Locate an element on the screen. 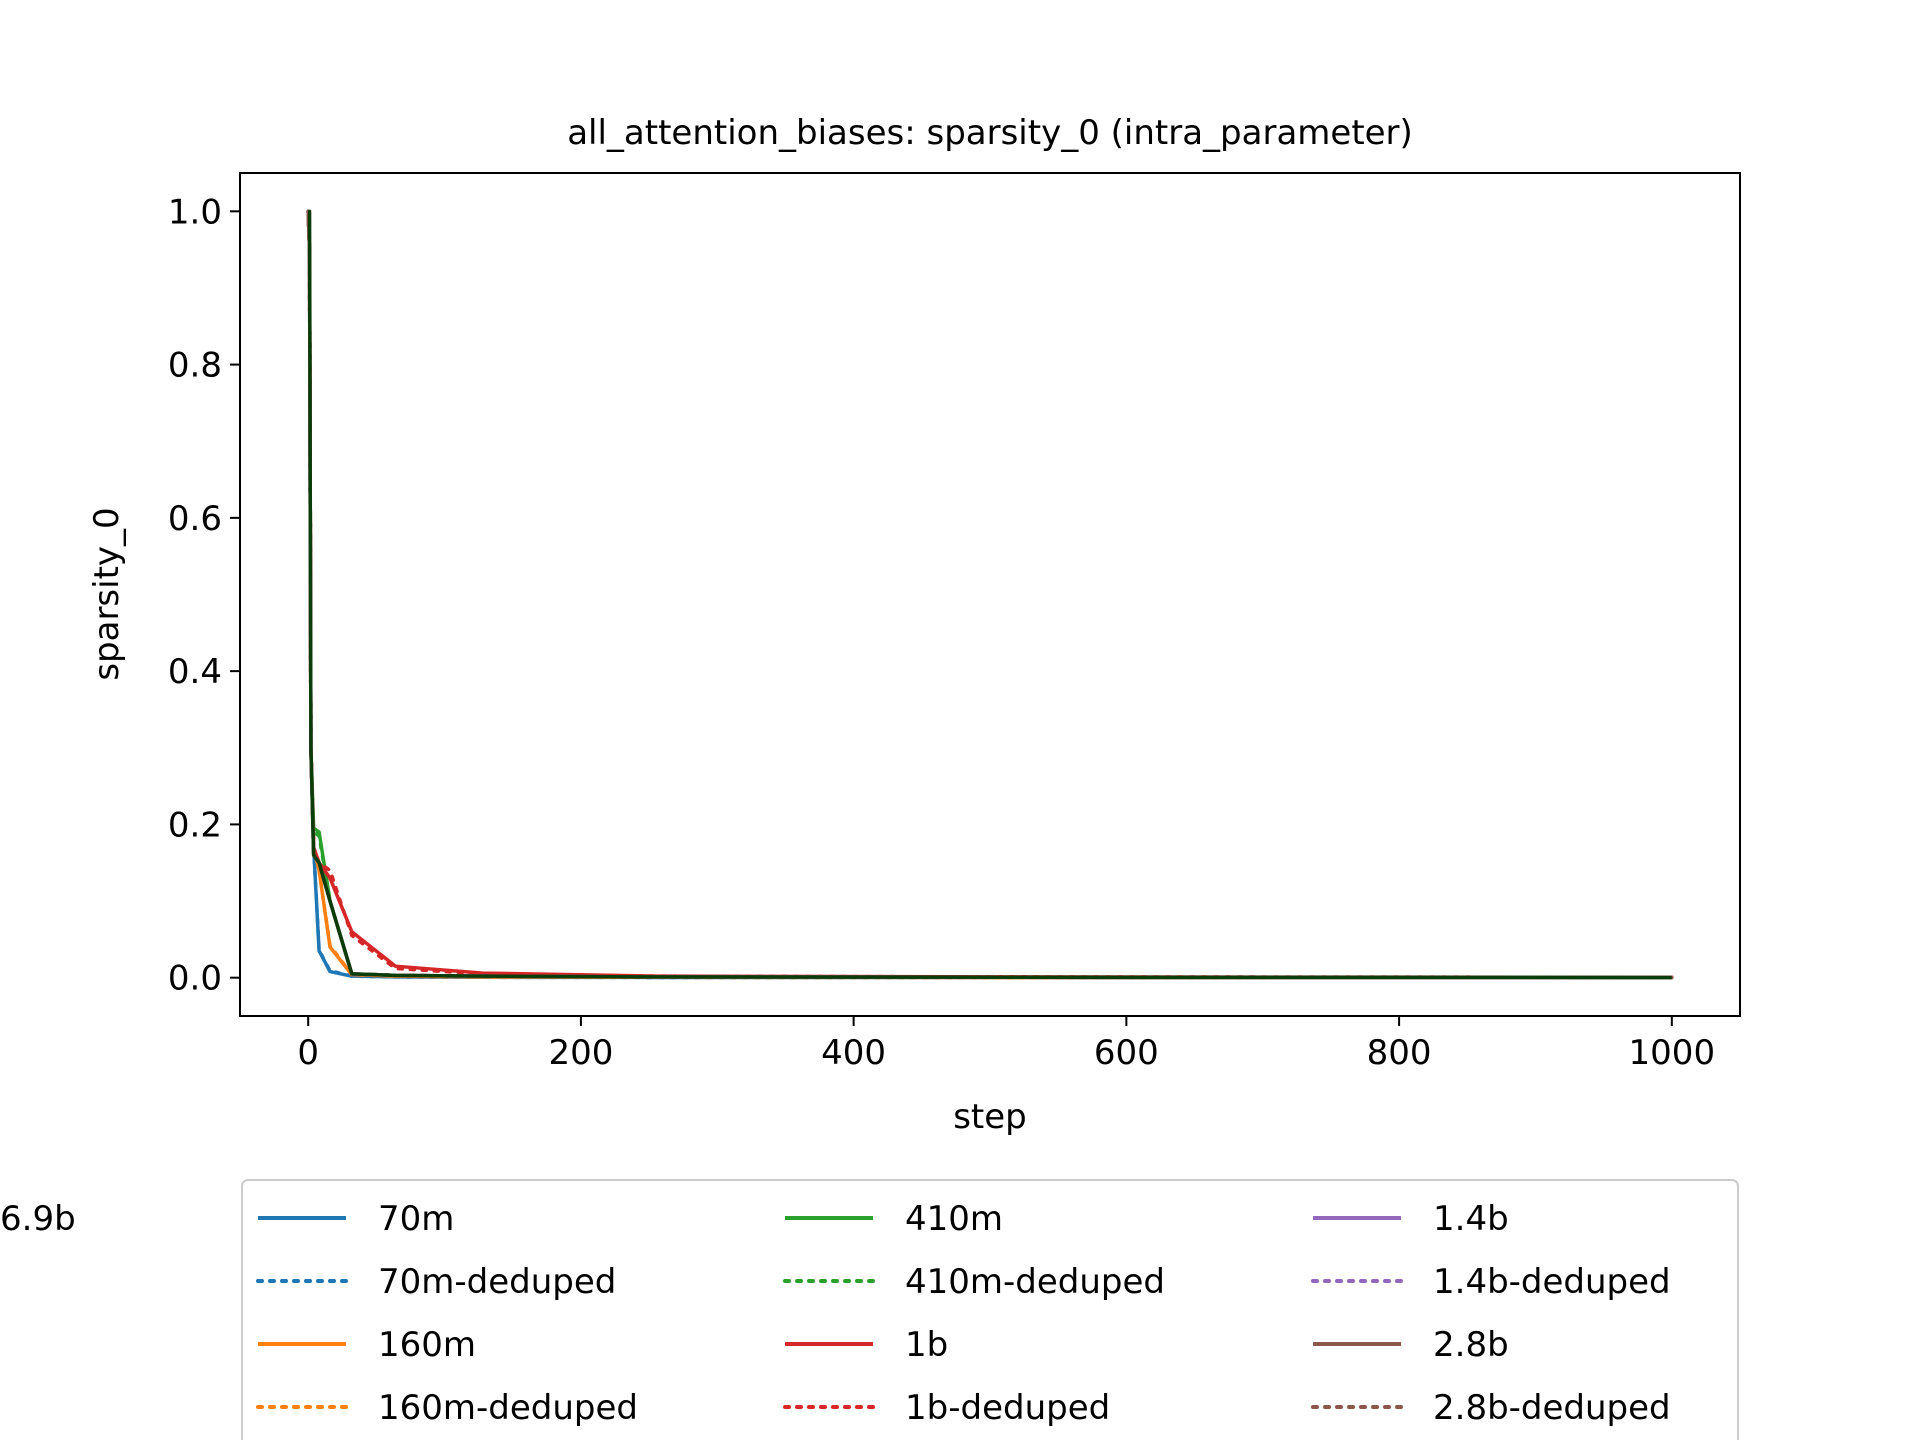 The height and width of the screenshot is (1440, 1920). legend-frame is located at coordinates (990, 1309).